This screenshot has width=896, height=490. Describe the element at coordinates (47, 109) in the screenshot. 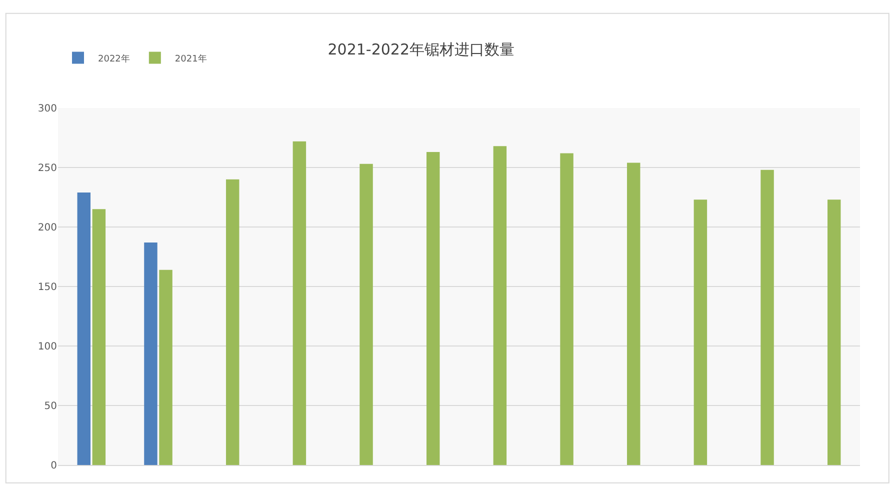

I see `y-tick-label: 300` at that location.